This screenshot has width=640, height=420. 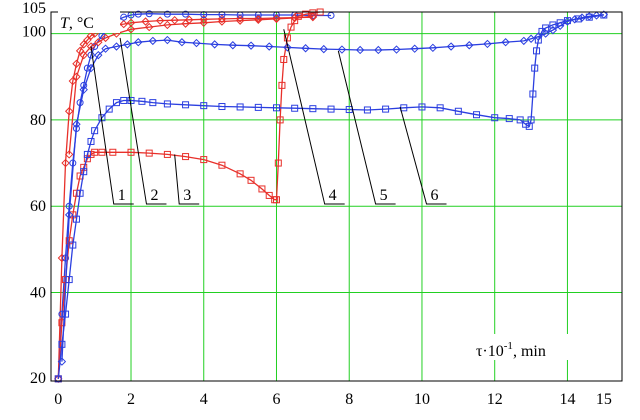 What do you see at coordinates (538, 347) in the screenshot?
I see `x-axis-label-bg` at bounding box center [538, 347].